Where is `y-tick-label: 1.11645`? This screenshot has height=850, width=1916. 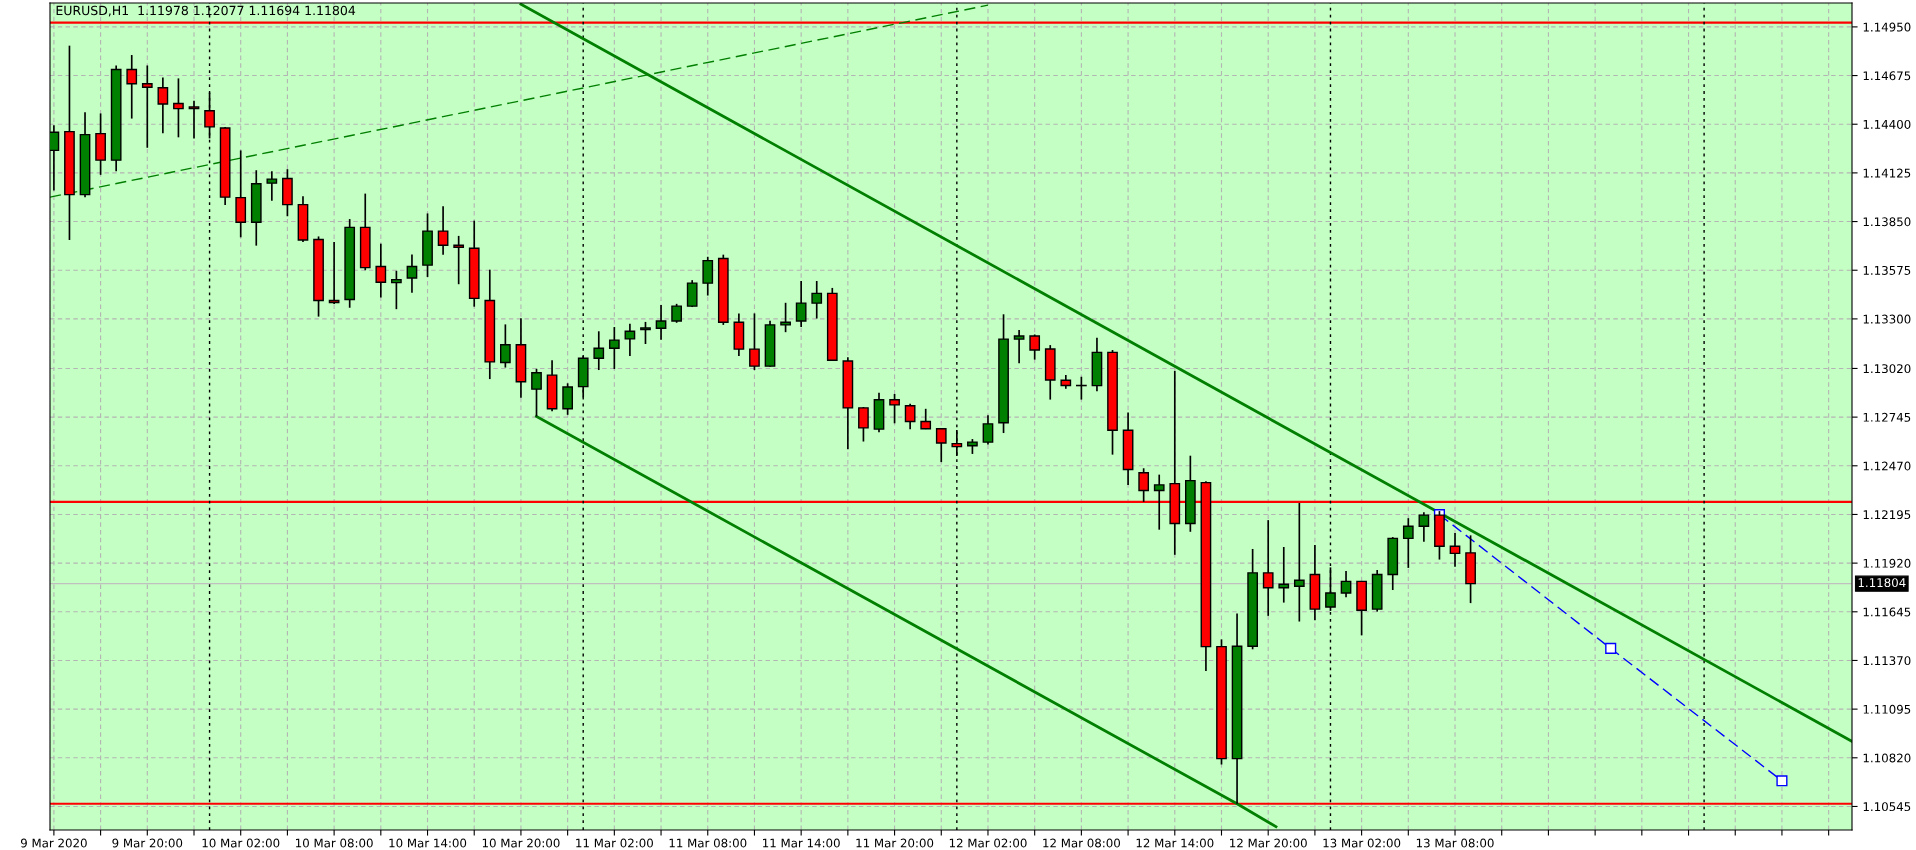
y-tick-label: 1.11645 is located at coordinates (1887, 612).